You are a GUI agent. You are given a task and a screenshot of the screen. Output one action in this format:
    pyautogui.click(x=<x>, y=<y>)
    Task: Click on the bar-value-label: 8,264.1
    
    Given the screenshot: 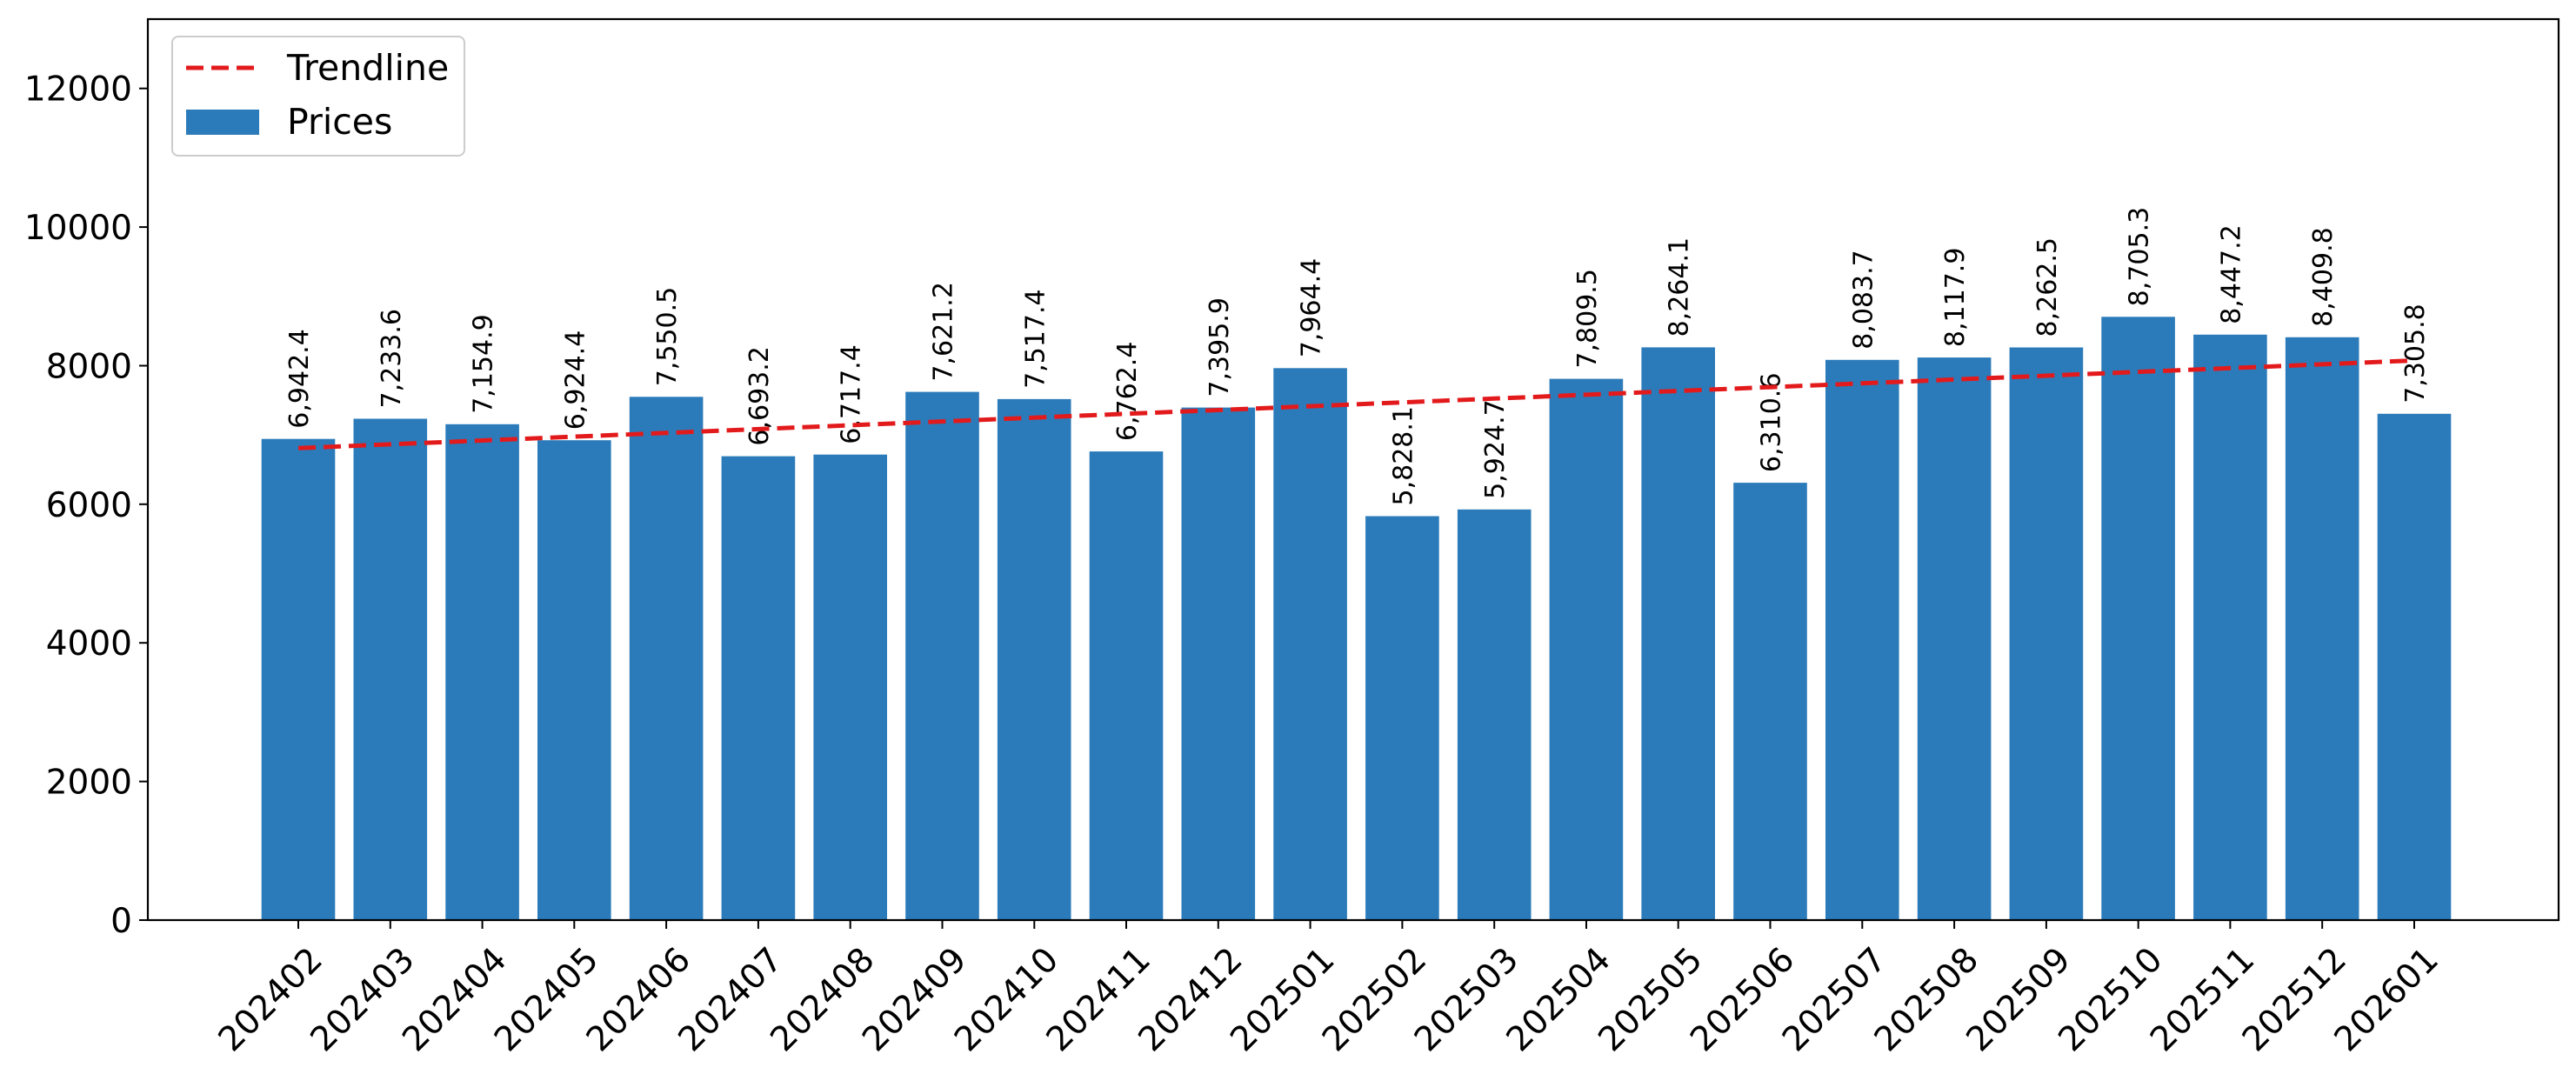 What is the action you would take?
    pyautogui.click(x=1680, y=287)
    